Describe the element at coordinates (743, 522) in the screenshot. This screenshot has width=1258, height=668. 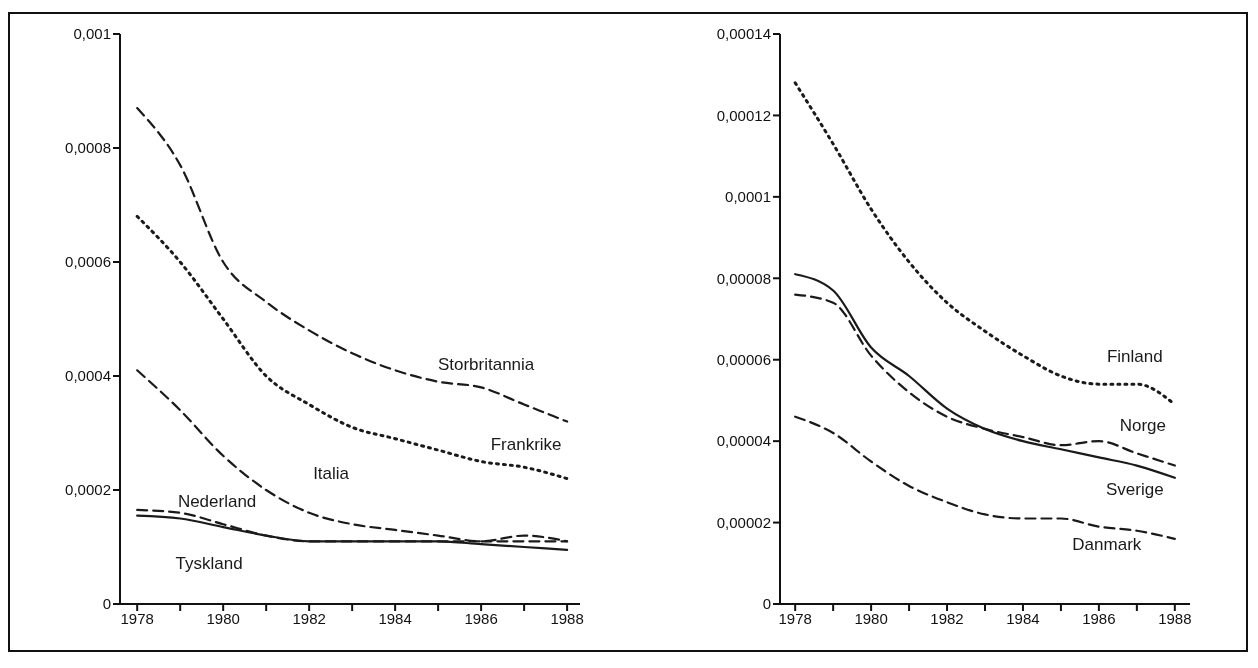
I see `y-tick-label: 0,00002` at that location.